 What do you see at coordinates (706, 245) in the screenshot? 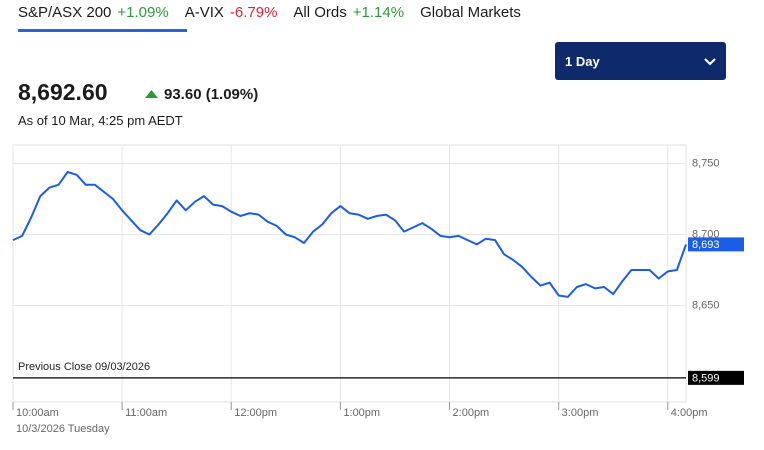
I see `last-value-label: 8,693` at bounding box center [706, 245].